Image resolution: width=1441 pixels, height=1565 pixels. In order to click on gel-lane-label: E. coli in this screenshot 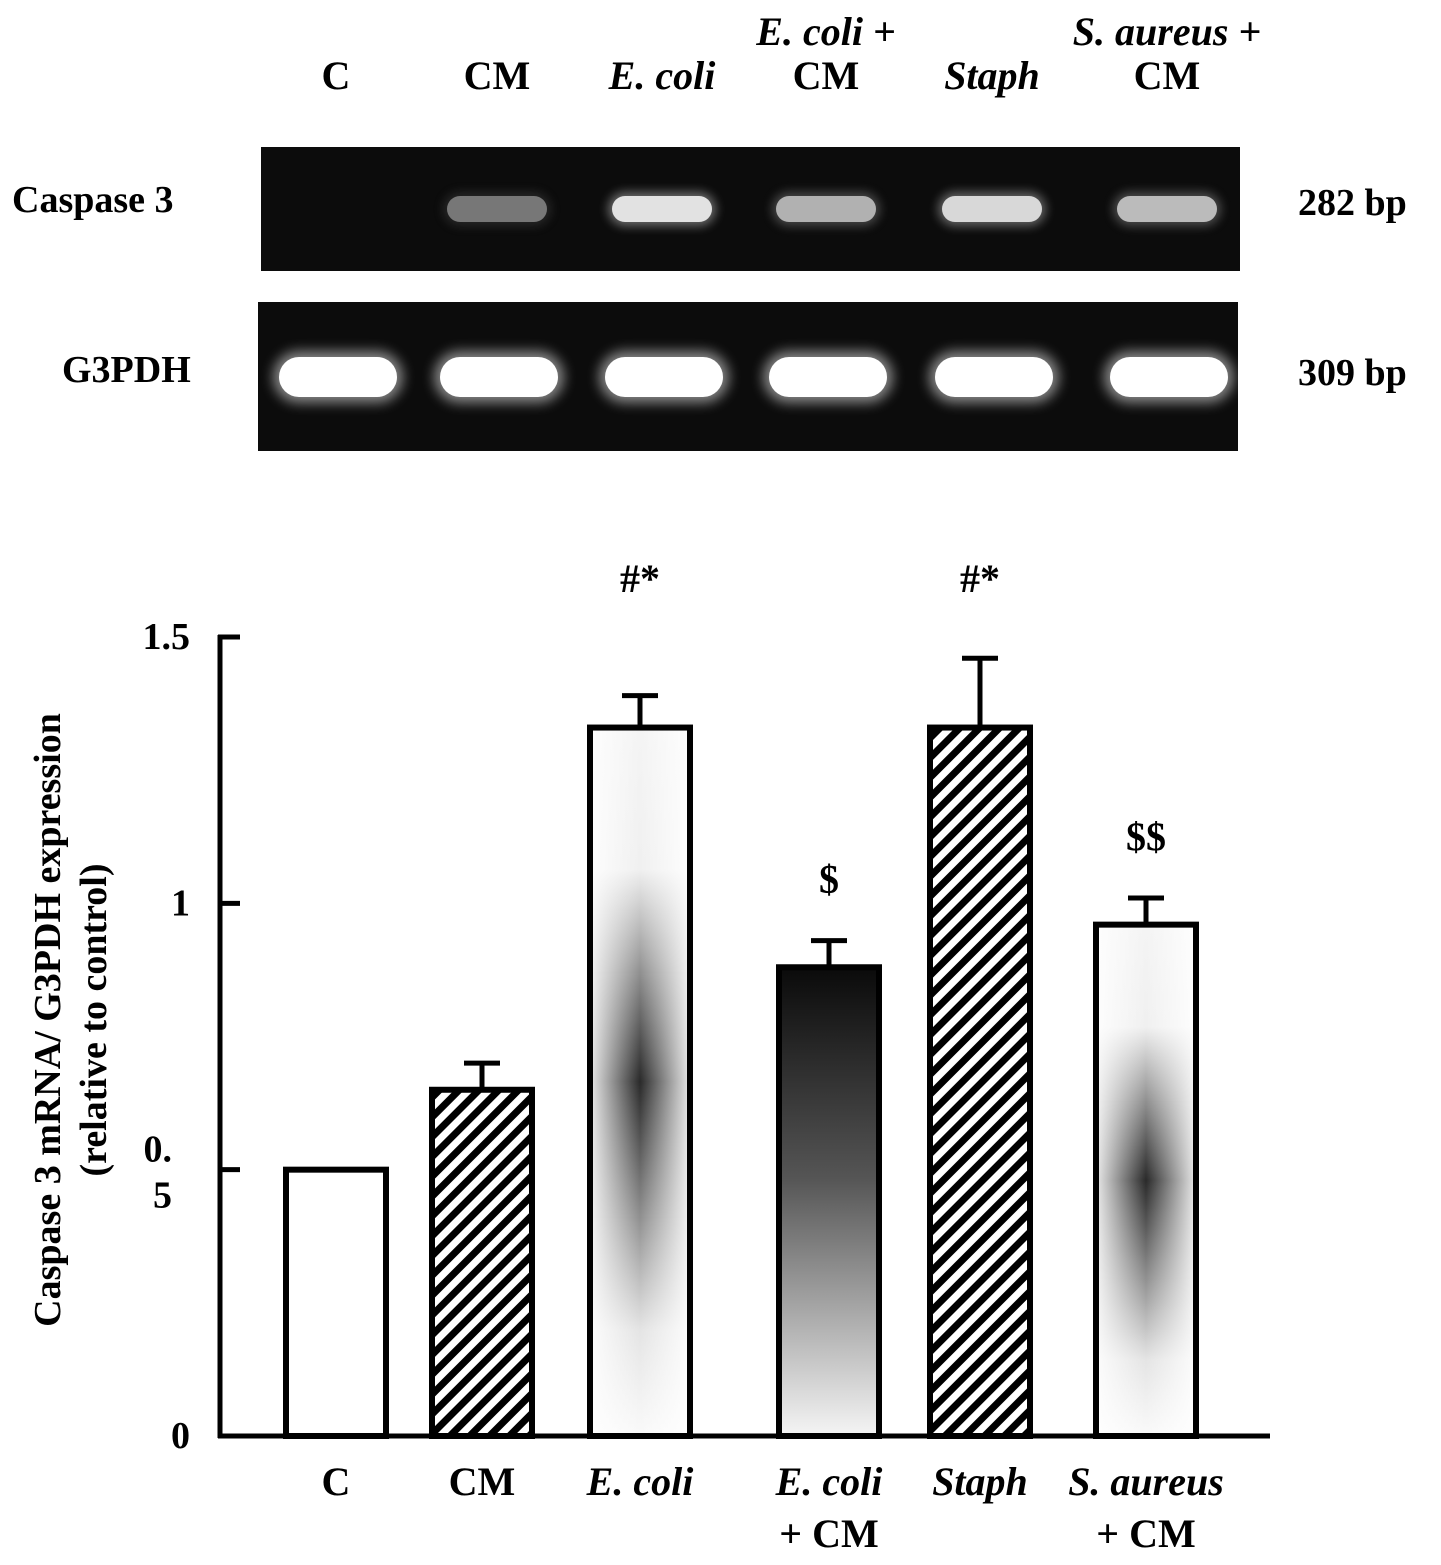, I will do `click(662, 54)`.